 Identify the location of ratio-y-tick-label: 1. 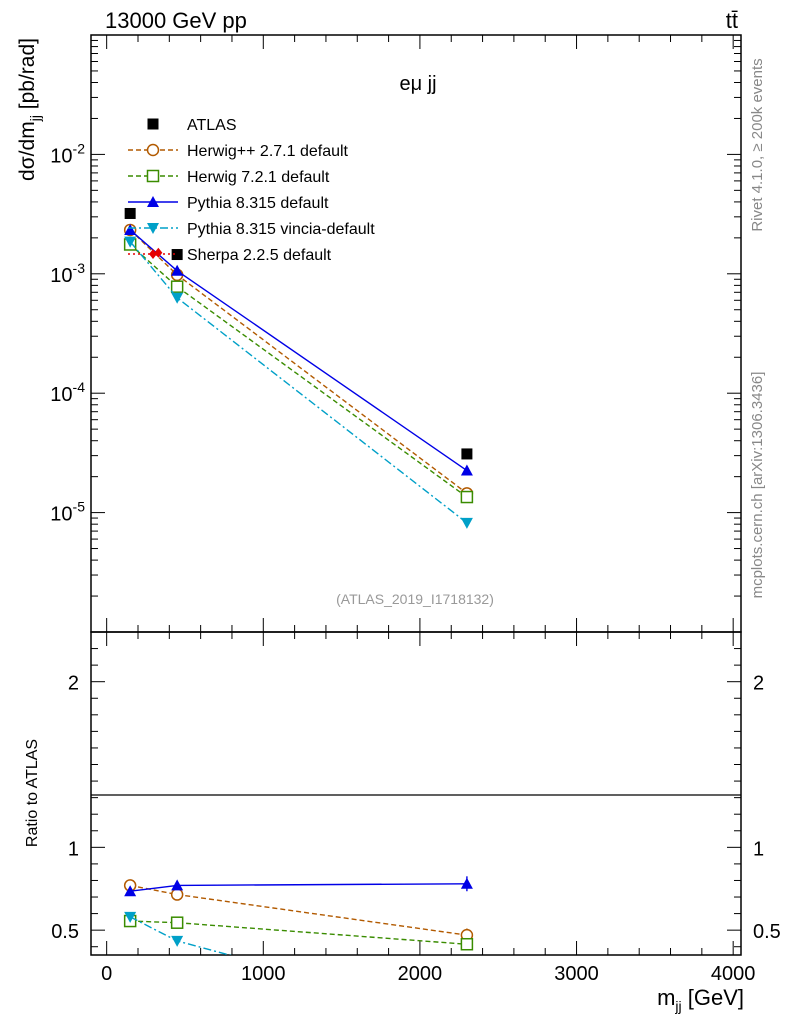
(73, 849).